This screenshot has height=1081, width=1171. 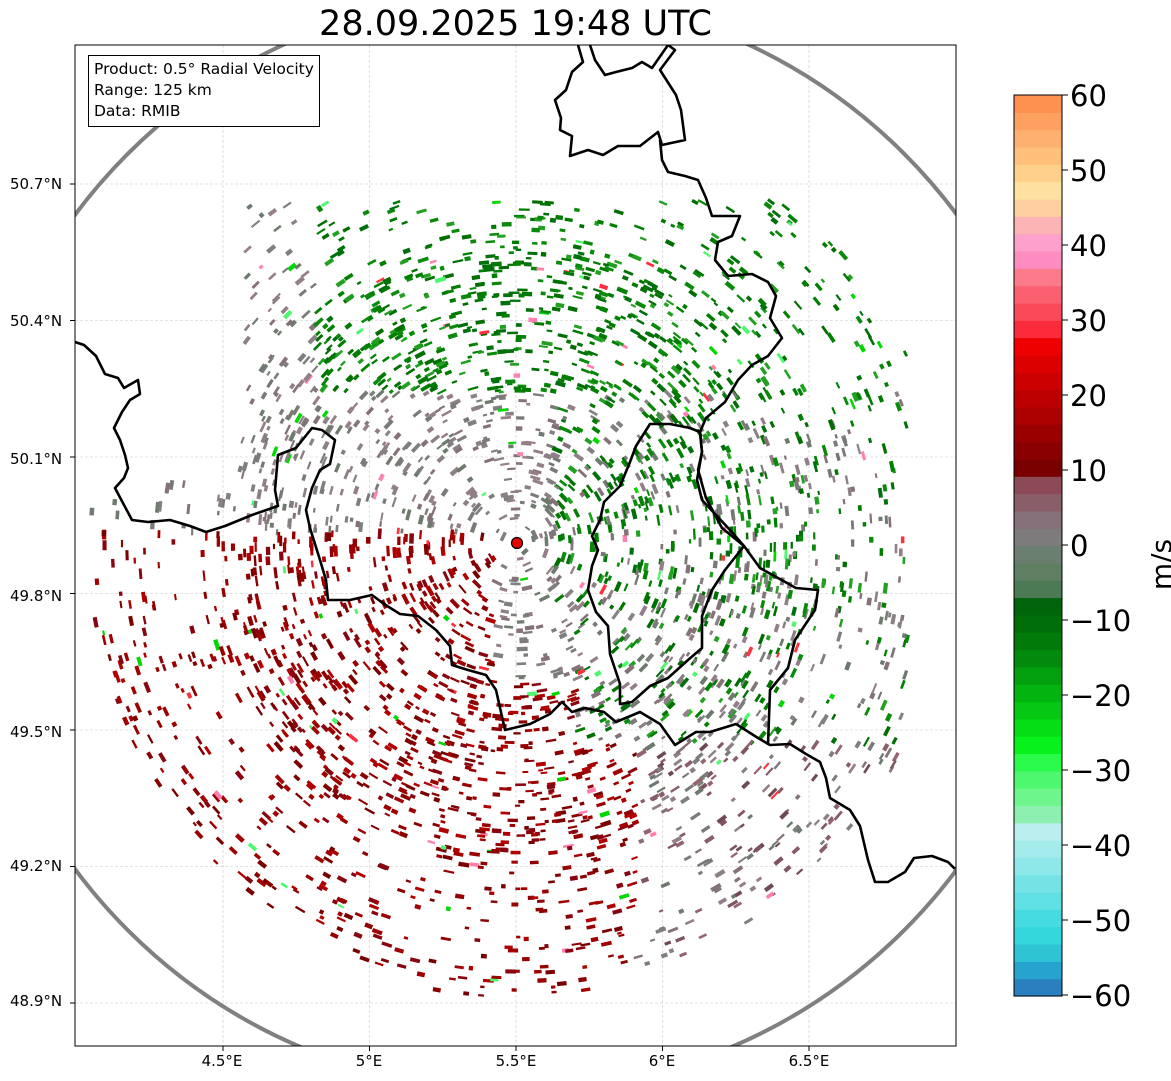 I want to click on radar-site-marker, so click(x=517, y=543).